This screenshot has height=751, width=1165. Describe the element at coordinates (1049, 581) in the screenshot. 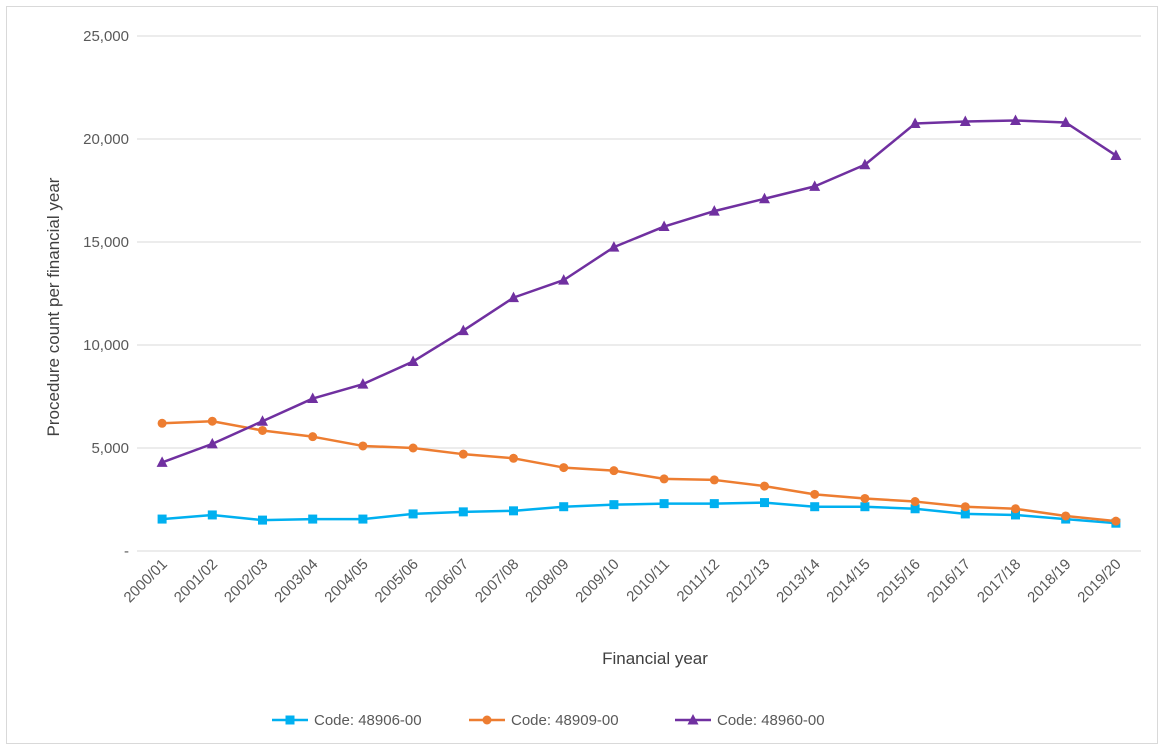

I see `x-tick-label: 2018/19` at that location.